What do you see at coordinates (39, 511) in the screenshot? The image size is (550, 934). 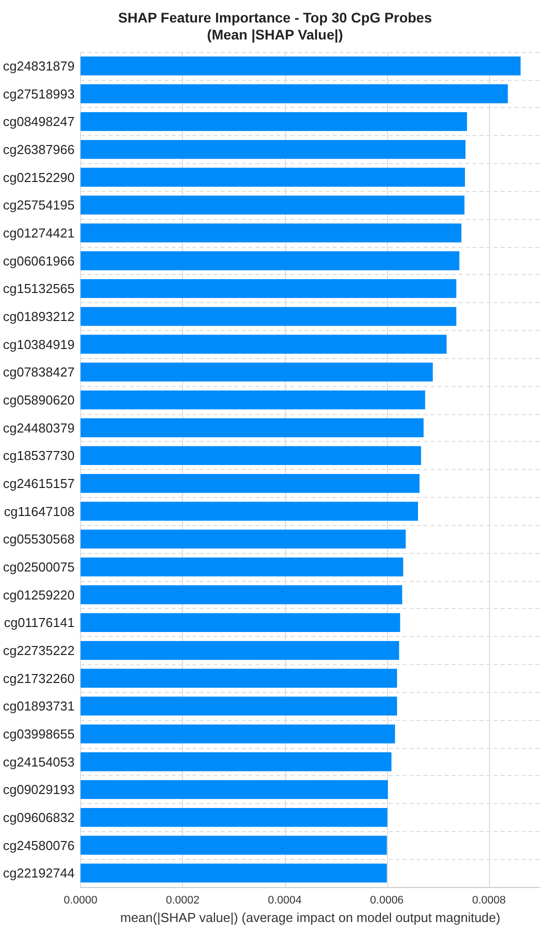 I see `y-tick-label: cg11647108` at bounding box center [39, 511].